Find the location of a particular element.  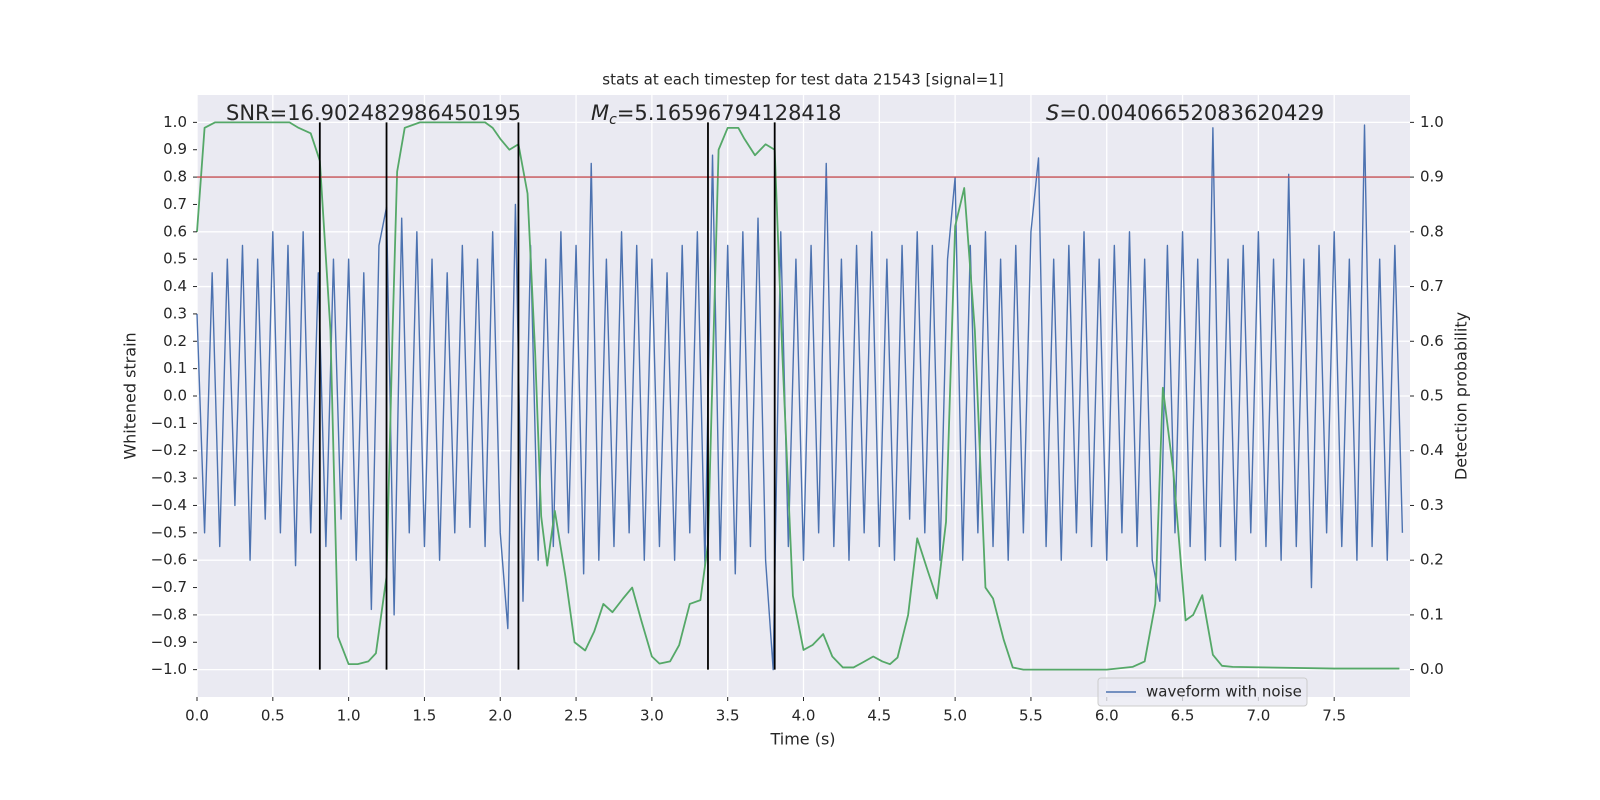

y-tick-label: 0.2 is located at coordinates (175, 341).